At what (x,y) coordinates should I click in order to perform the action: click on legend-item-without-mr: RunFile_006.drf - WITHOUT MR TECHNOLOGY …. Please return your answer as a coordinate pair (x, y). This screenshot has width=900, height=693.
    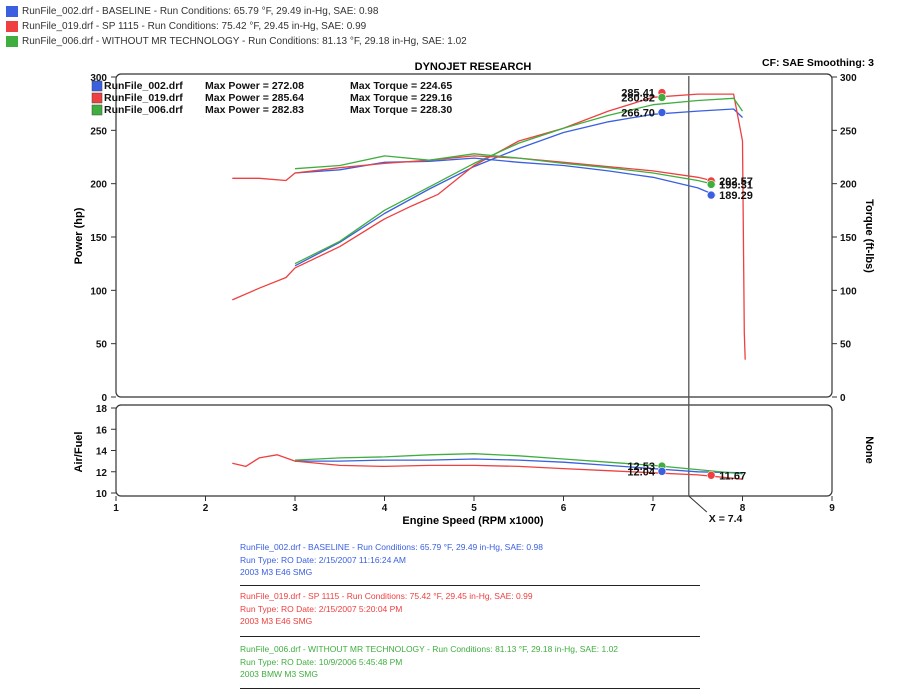
    Looking at the image, I should click on (236, 41).